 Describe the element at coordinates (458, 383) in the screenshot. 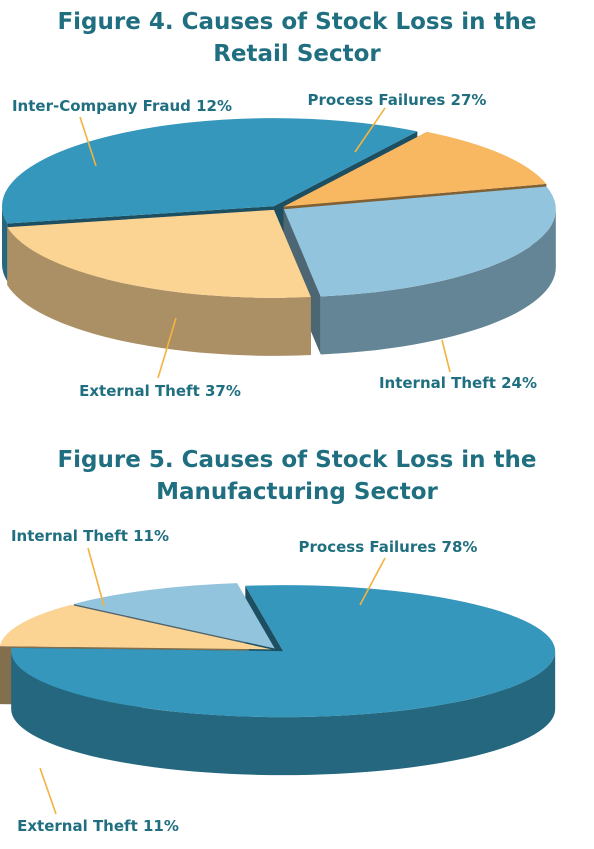

I see `internal-theft-label: Internal Theft 24%` at that location.